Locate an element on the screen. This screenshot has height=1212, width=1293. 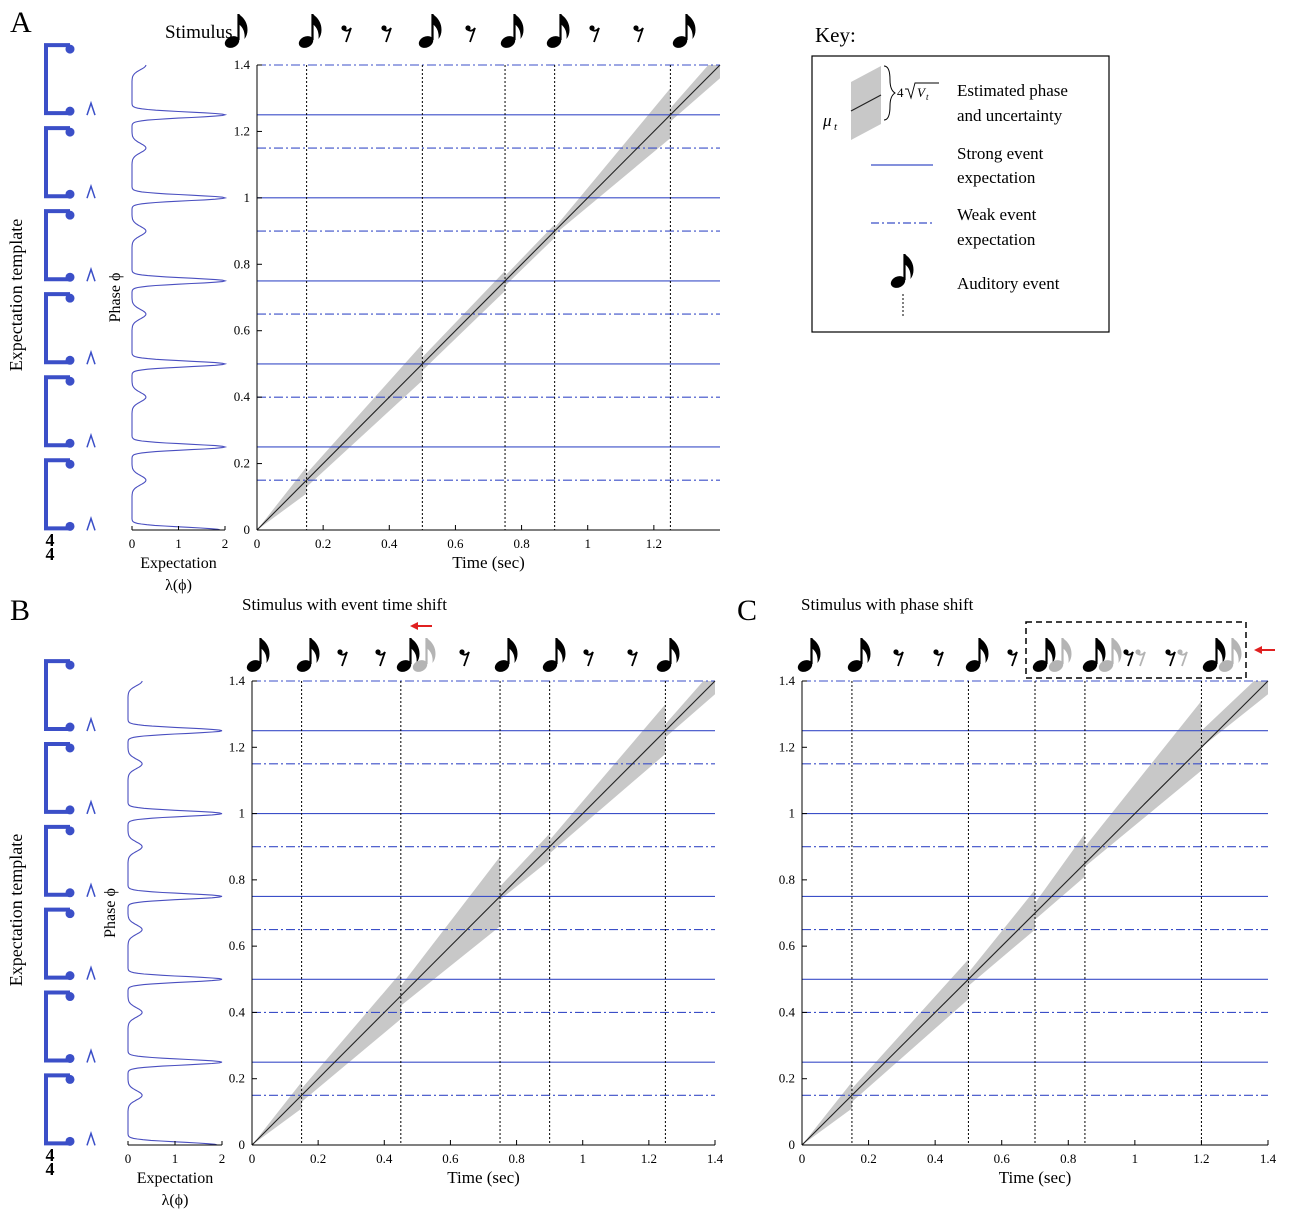
time-signature-top-a: 4 is located at coordinates (50, 540).